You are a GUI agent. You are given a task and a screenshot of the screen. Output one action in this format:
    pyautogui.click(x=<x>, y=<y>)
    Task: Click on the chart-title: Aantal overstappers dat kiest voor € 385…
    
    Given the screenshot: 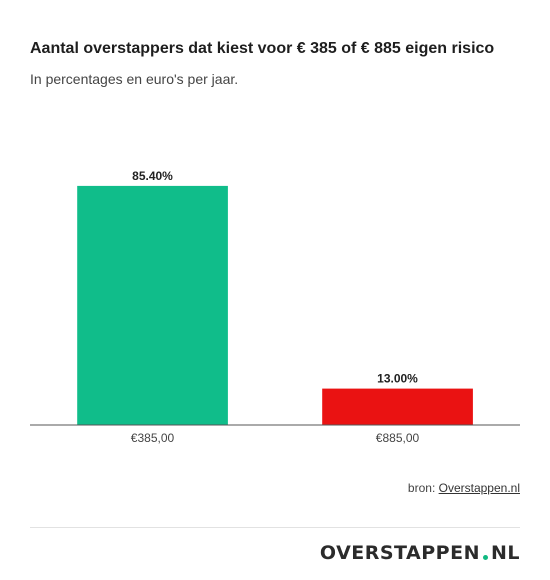 What is the action you would take?
    pyautogui.click(x=262, y=48)
    